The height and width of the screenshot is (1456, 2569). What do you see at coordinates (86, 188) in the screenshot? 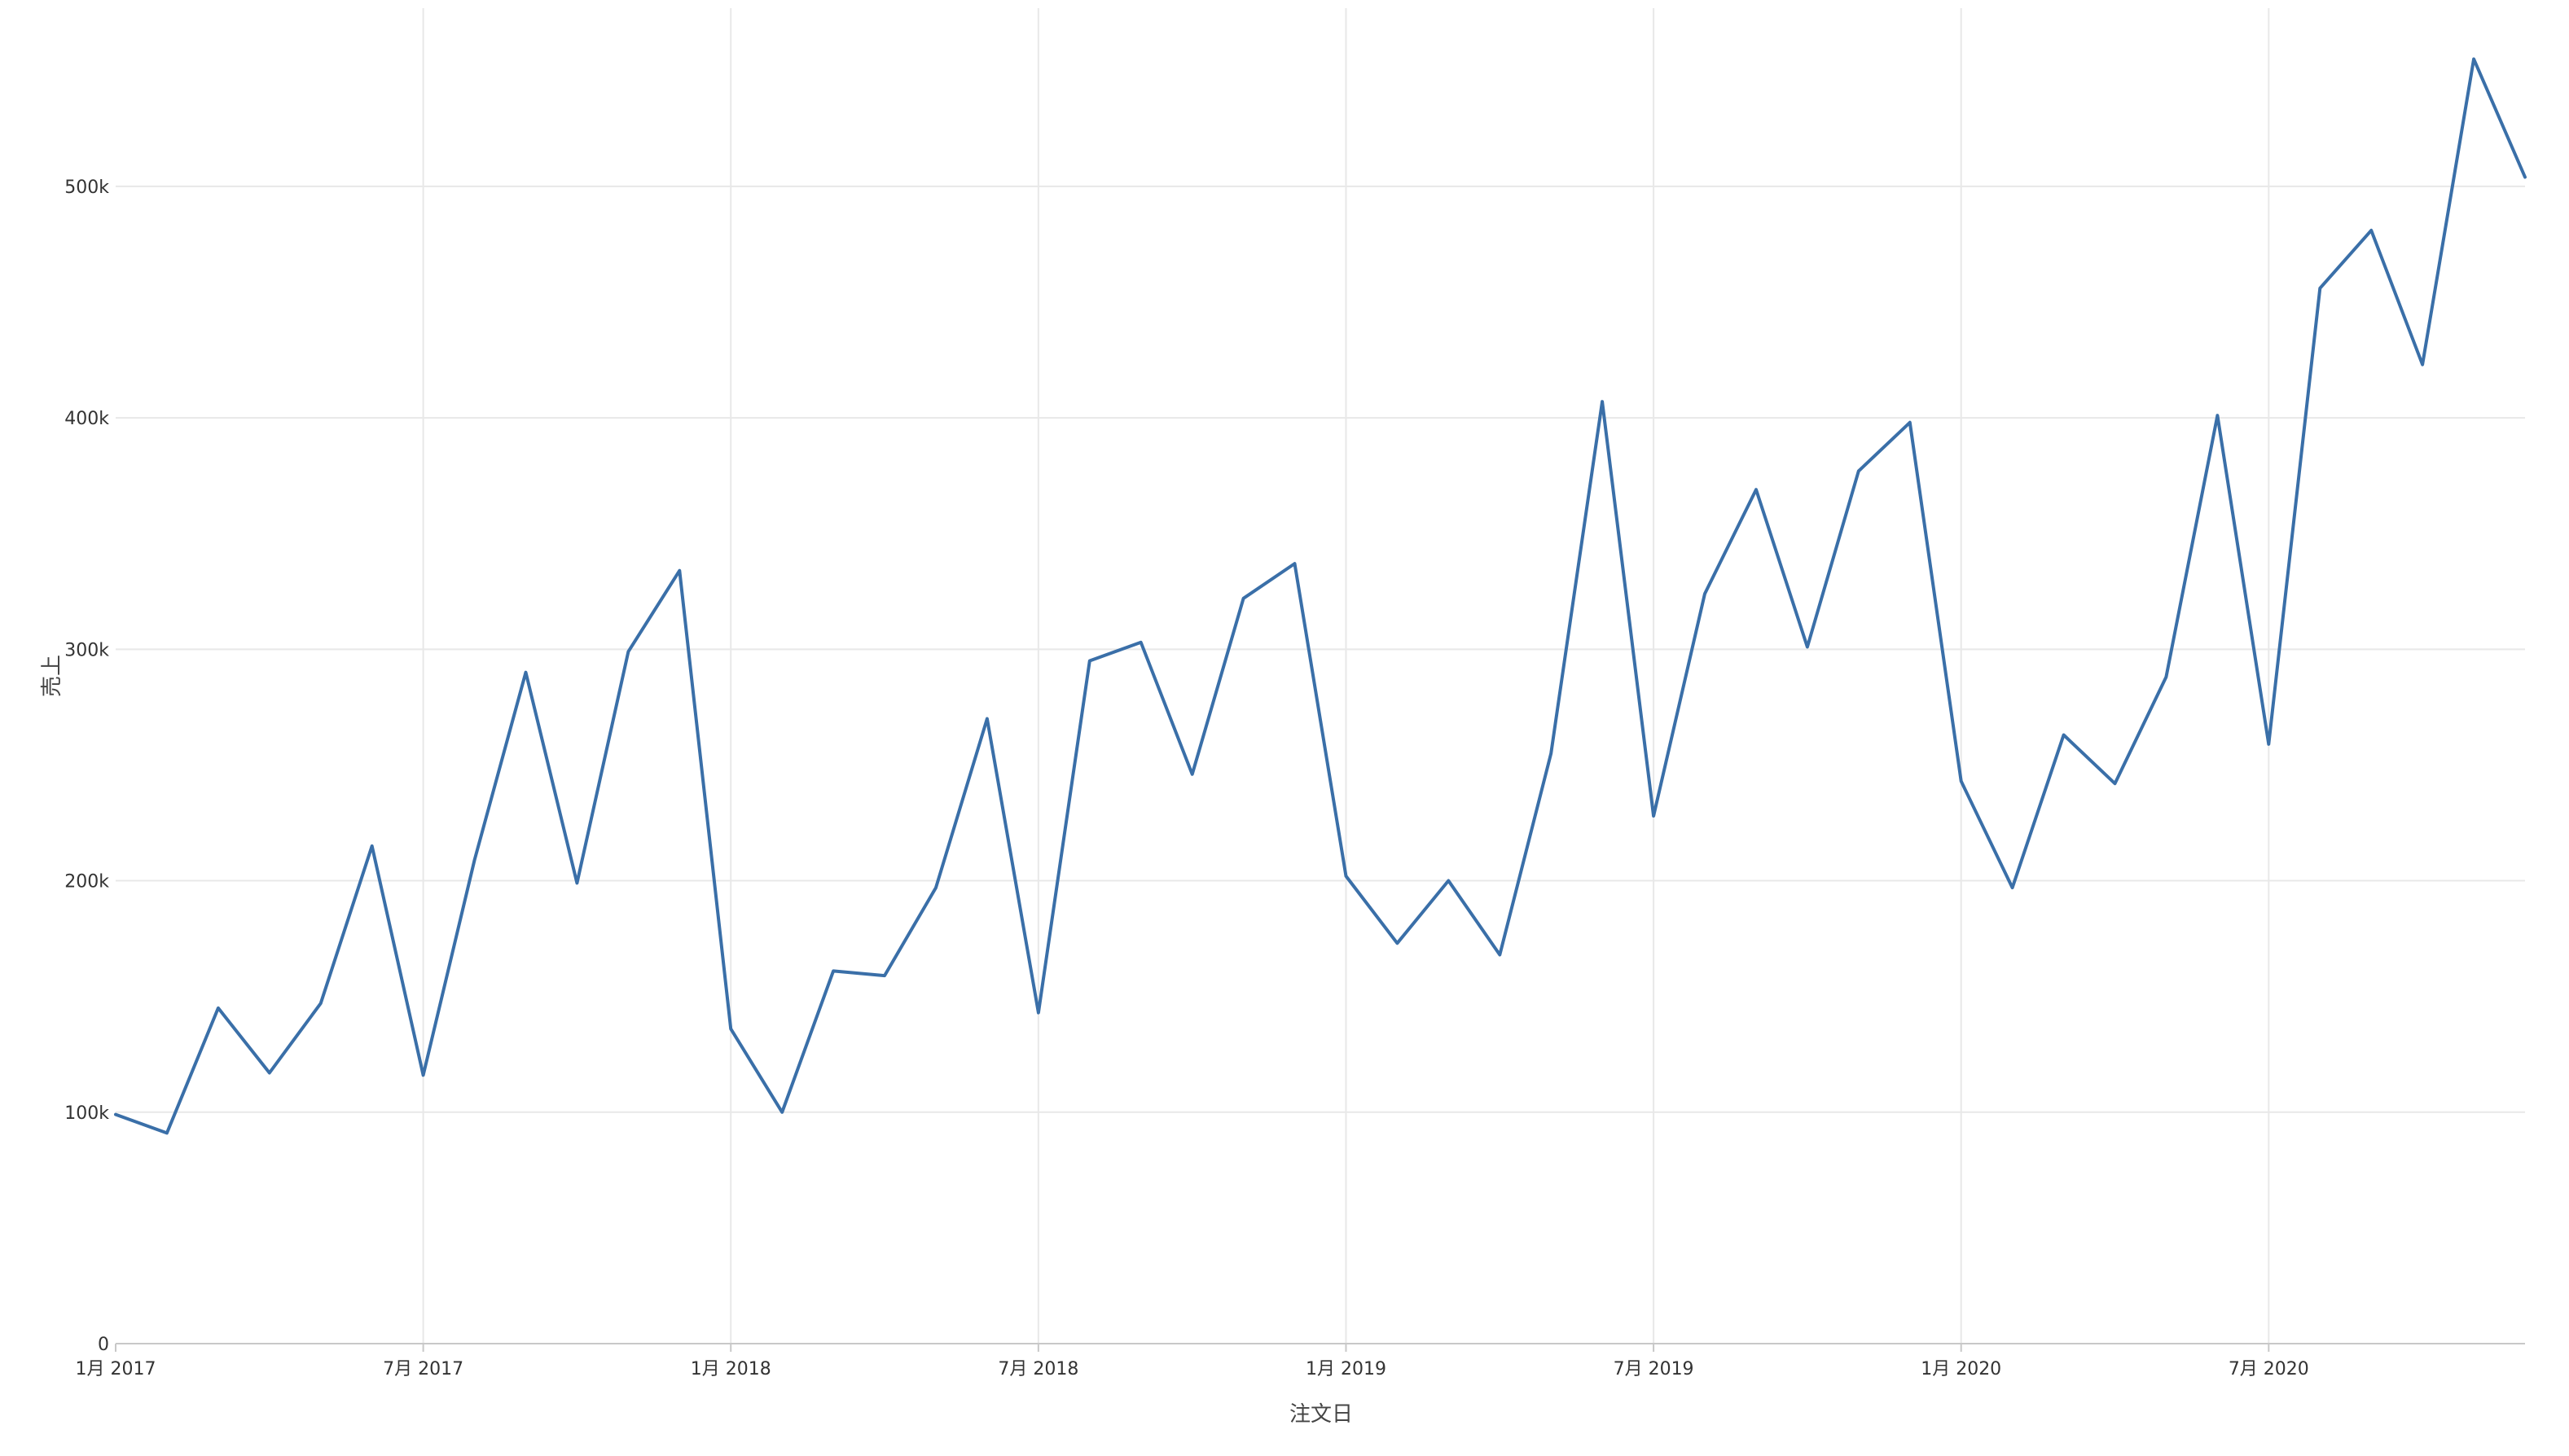
I see `y-tick-label: 500k` at bounding box center [86, 188].